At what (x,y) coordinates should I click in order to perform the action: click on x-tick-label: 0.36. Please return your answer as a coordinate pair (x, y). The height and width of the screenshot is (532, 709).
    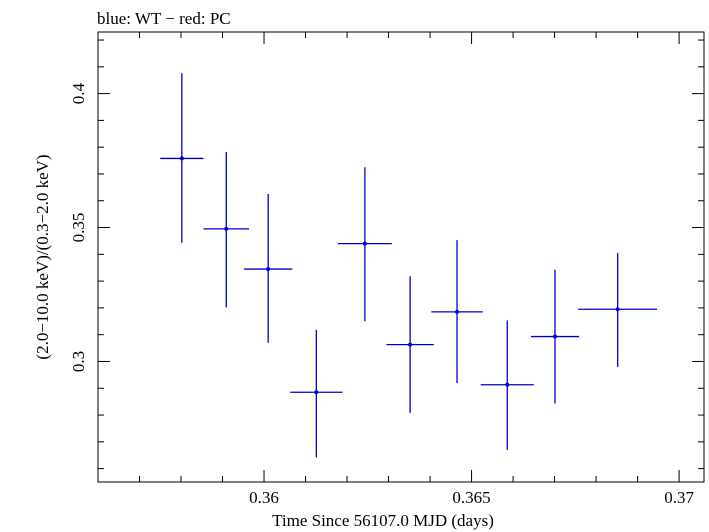
    Looking at the image, I should click on (264, 497).